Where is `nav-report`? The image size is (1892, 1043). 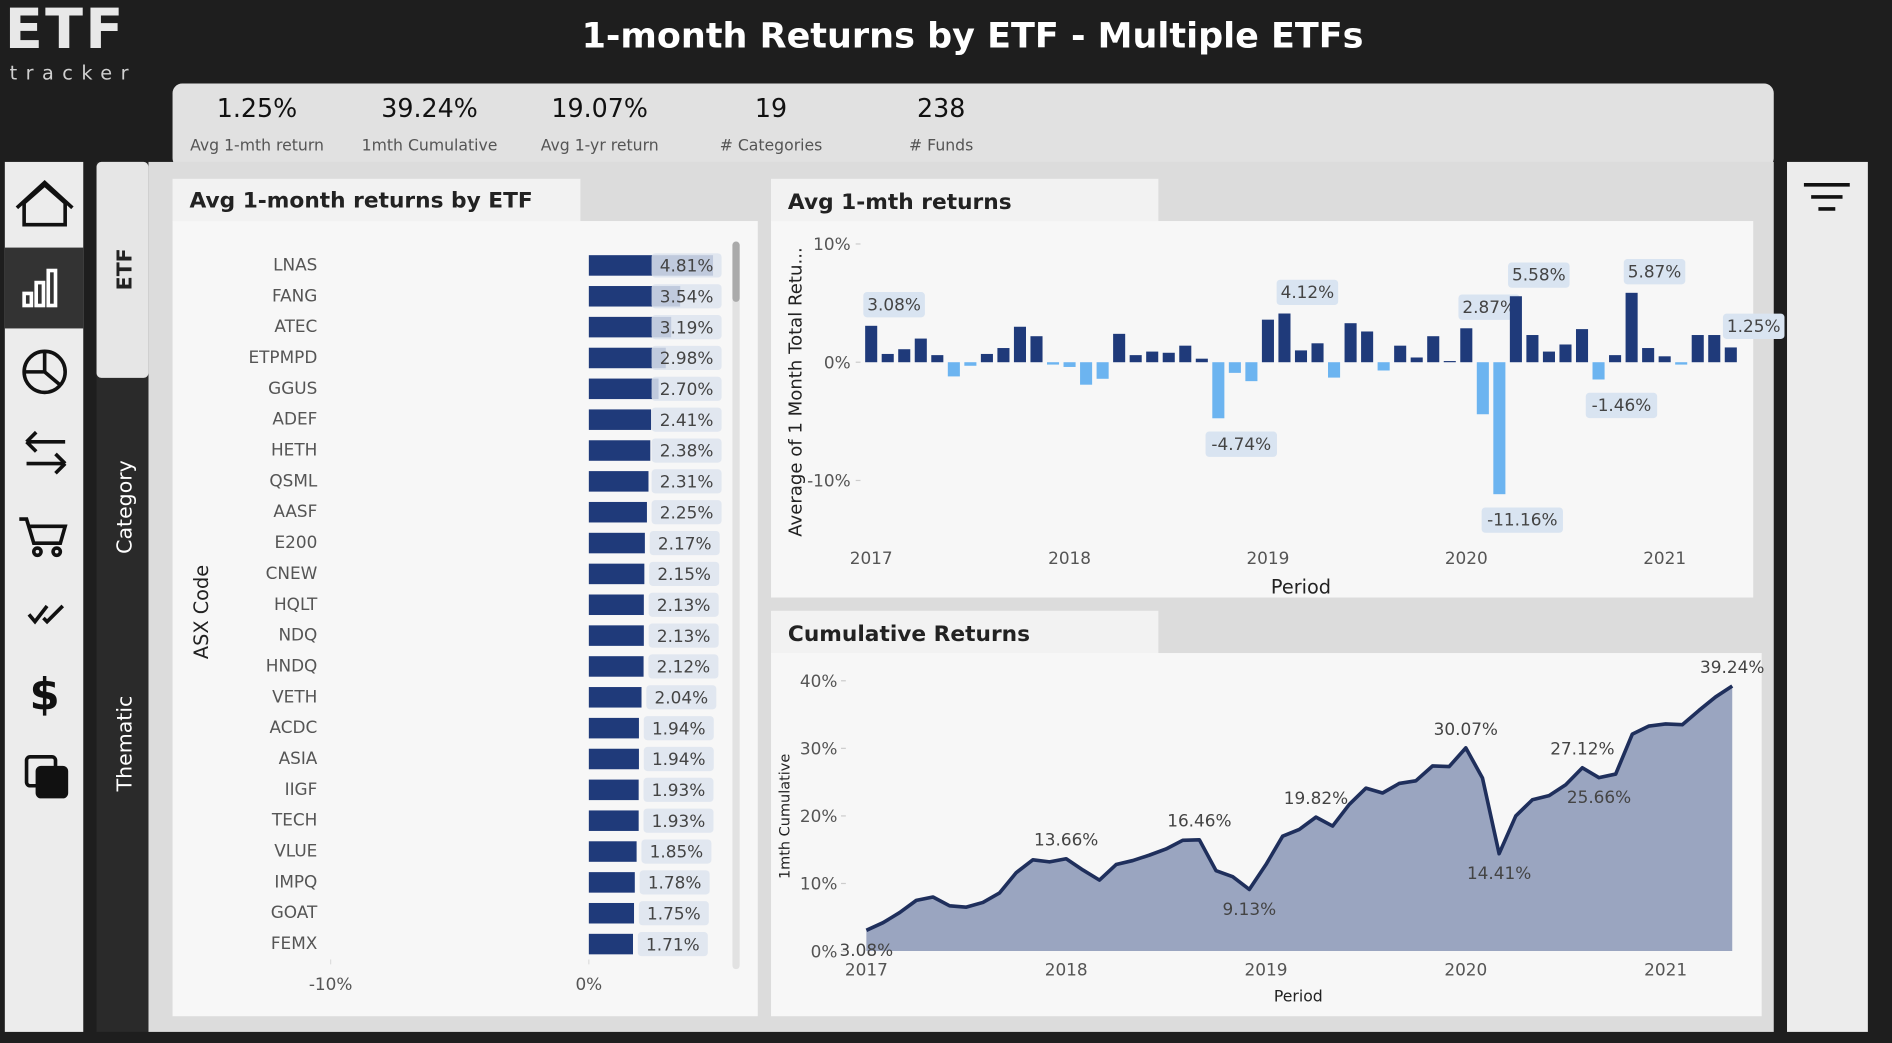 nav-report is located at coordinates (40, 288).